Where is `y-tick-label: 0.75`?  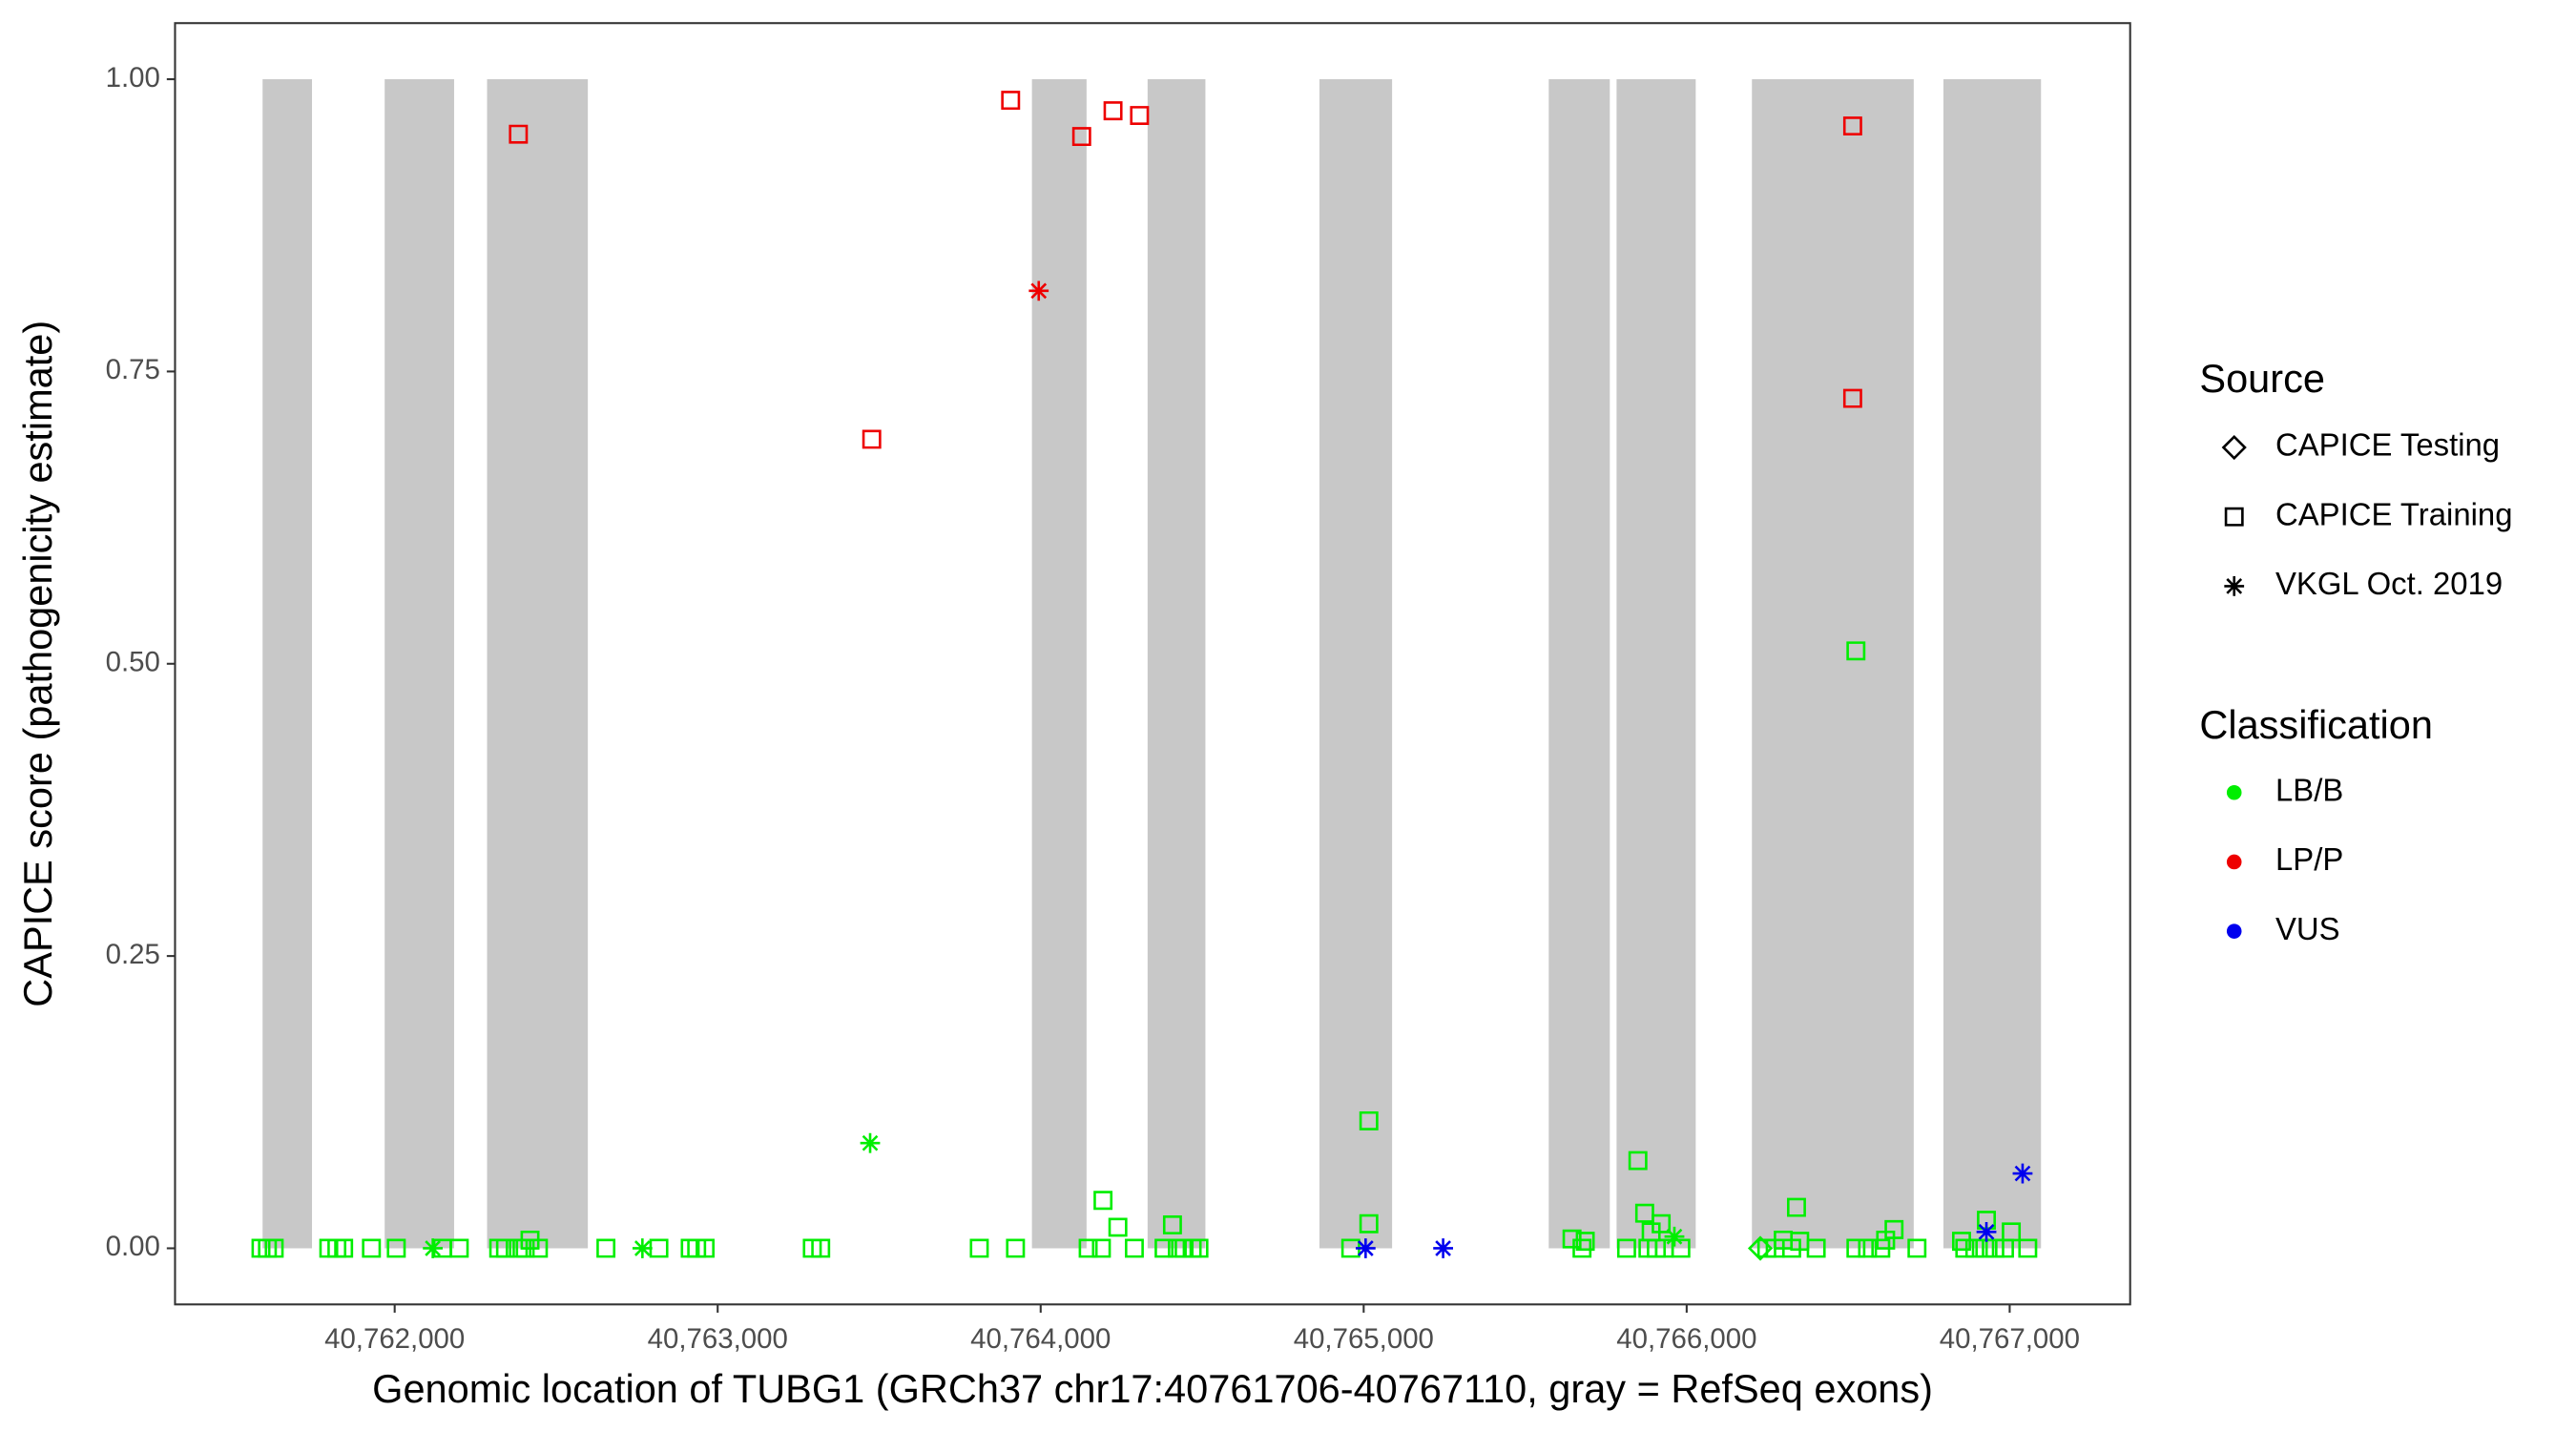
y-tick-label: 0.75 is located at coordinates (133, 369).